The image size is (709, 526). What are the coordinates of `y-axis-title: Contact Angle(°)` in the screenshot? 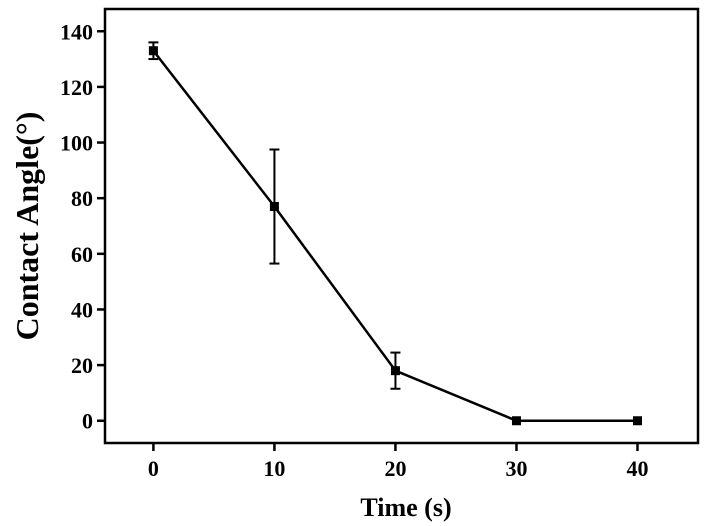 It's located at (27, 226).